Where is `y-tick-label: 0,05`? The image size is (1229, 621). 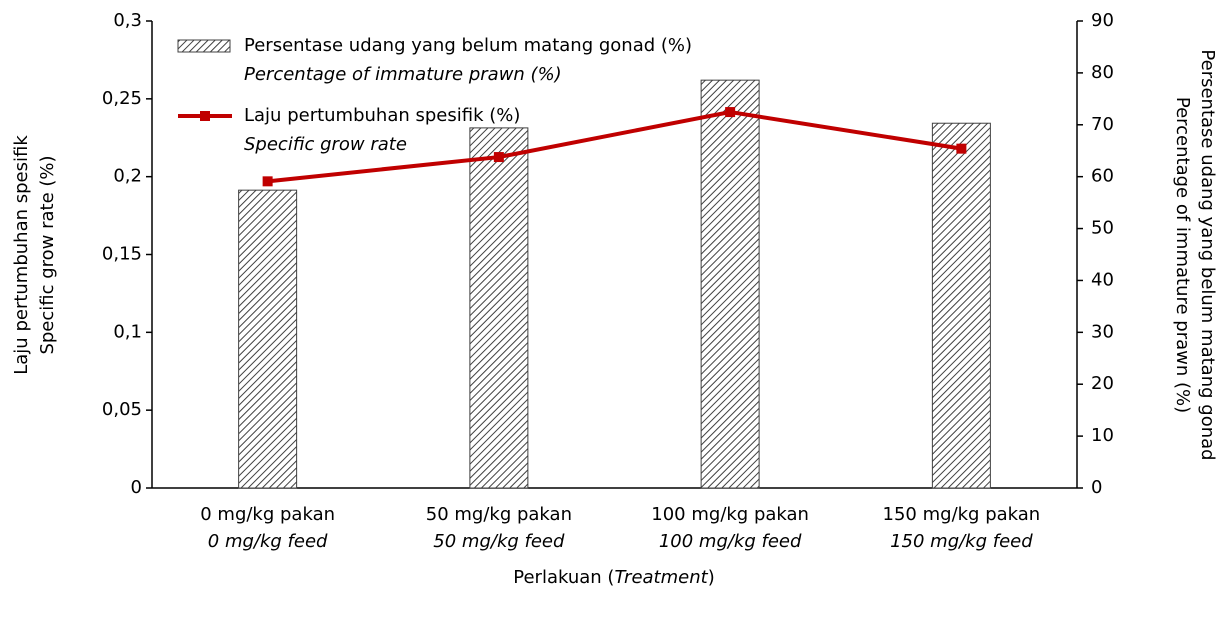
y-tick-label: 0,05 is located at coordinates (122, 409).